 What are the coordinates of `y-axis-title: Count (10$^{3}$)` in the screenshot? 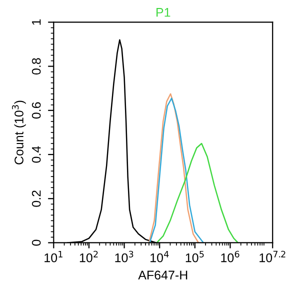 It's located at (19, 132).